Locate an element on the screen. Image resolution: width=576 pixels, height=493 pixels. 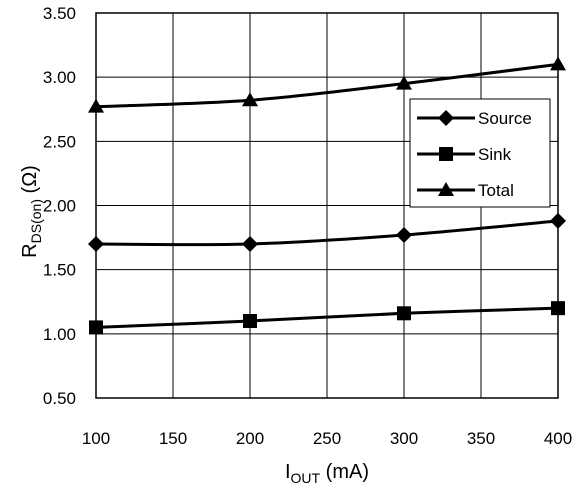
x-axis-label-rest: (mA) is located at coordinates (344, 472).